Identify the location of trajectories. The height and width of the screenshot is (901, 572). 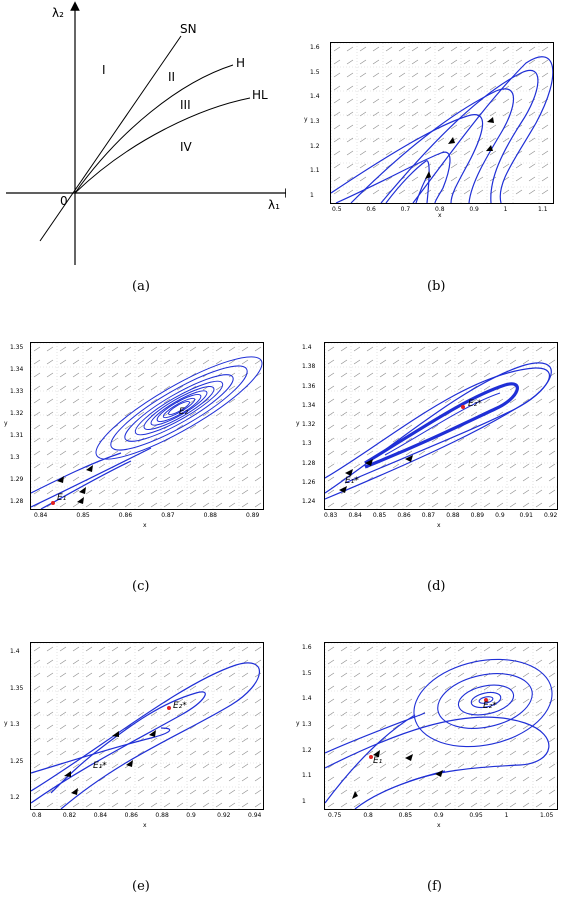
(147, 432).